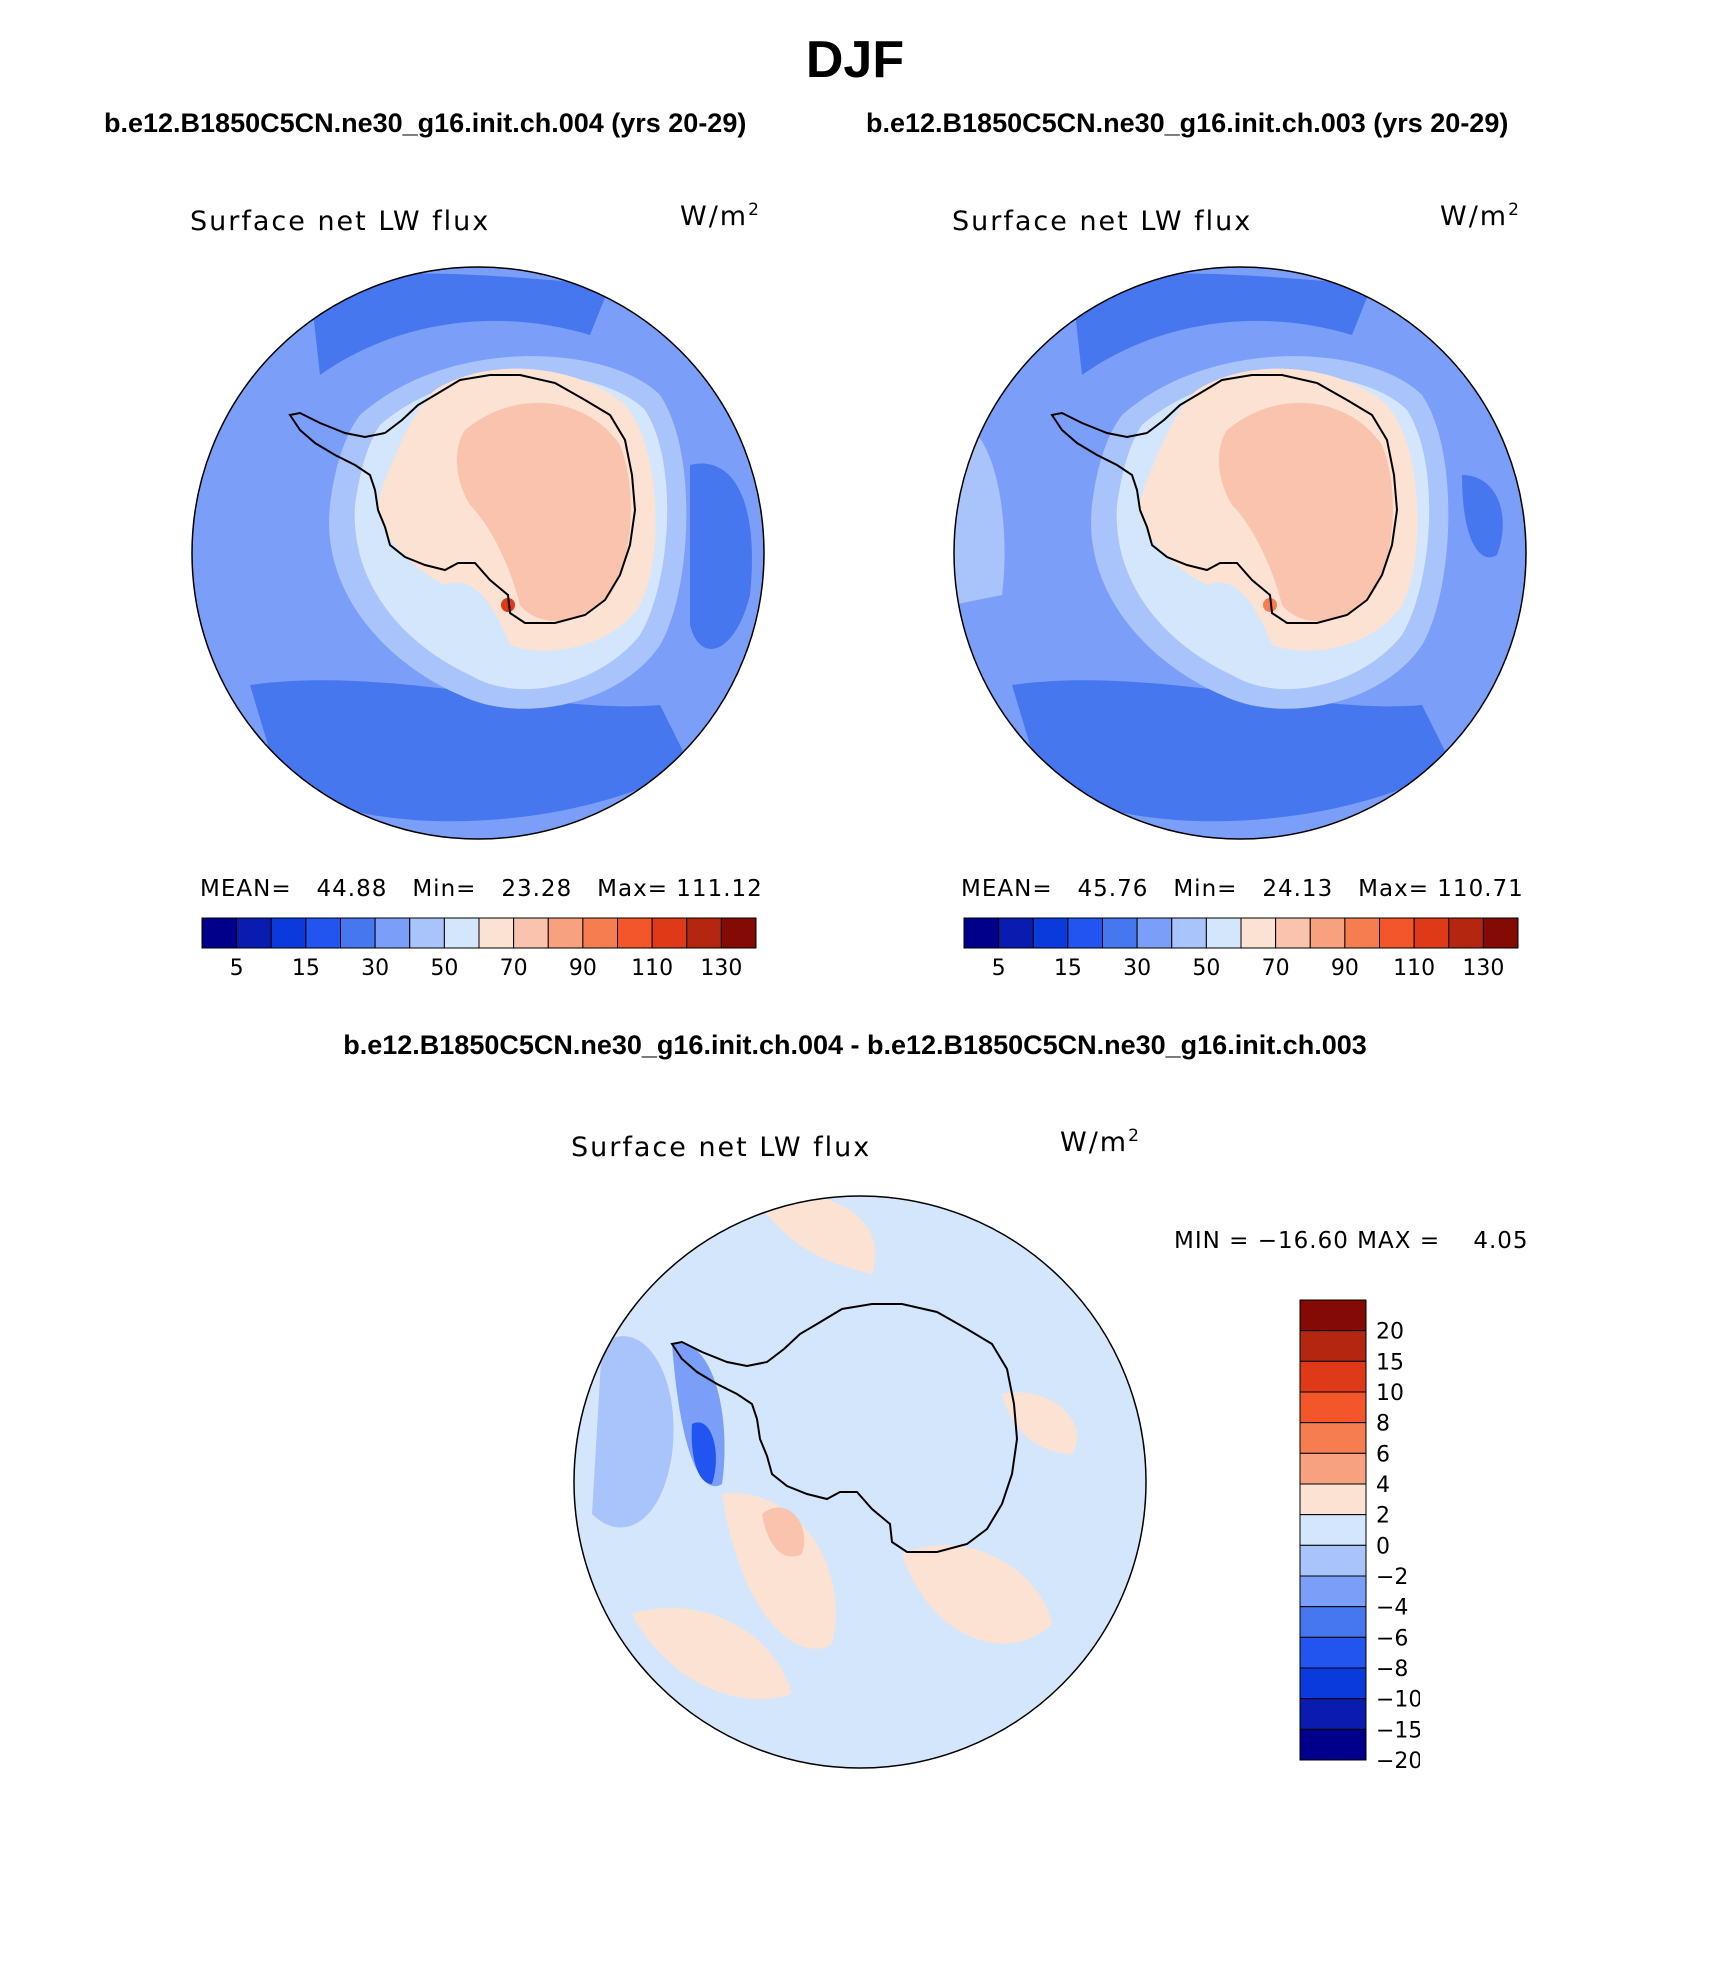  Describe the element at coordinates (1398, 1700) in the screenshot. I see `colorbar-tick-label: −10` at that location.